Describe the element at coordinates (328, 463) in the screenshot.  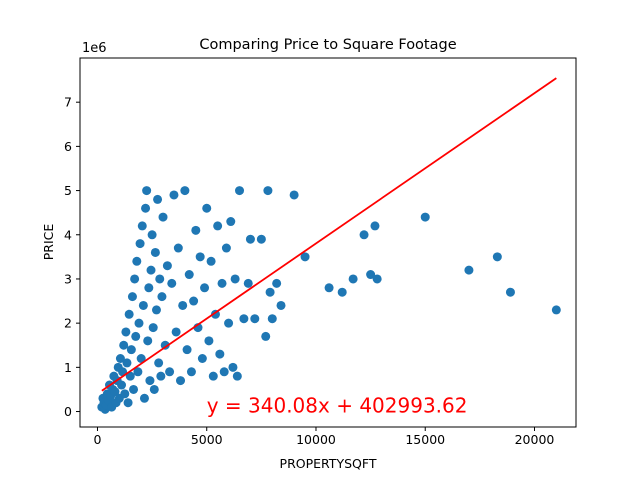
I see `x-axis-label: PROPERTYSQFT` at that location.